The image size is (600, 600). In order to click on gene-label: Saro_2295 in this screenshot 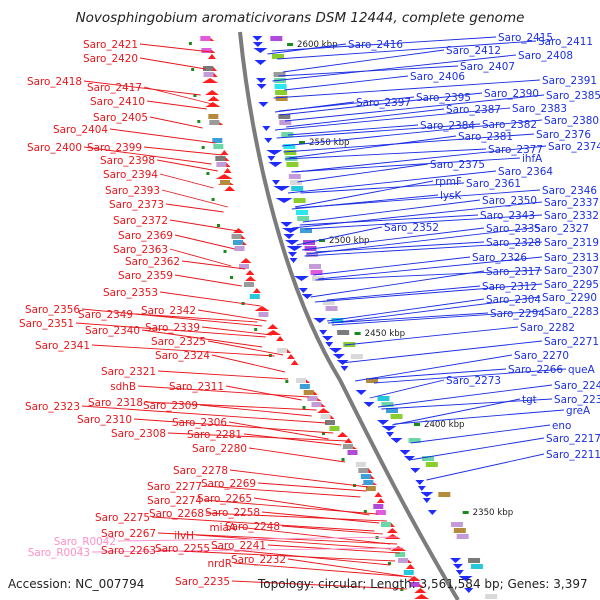, I will do `click(571, 285)`.